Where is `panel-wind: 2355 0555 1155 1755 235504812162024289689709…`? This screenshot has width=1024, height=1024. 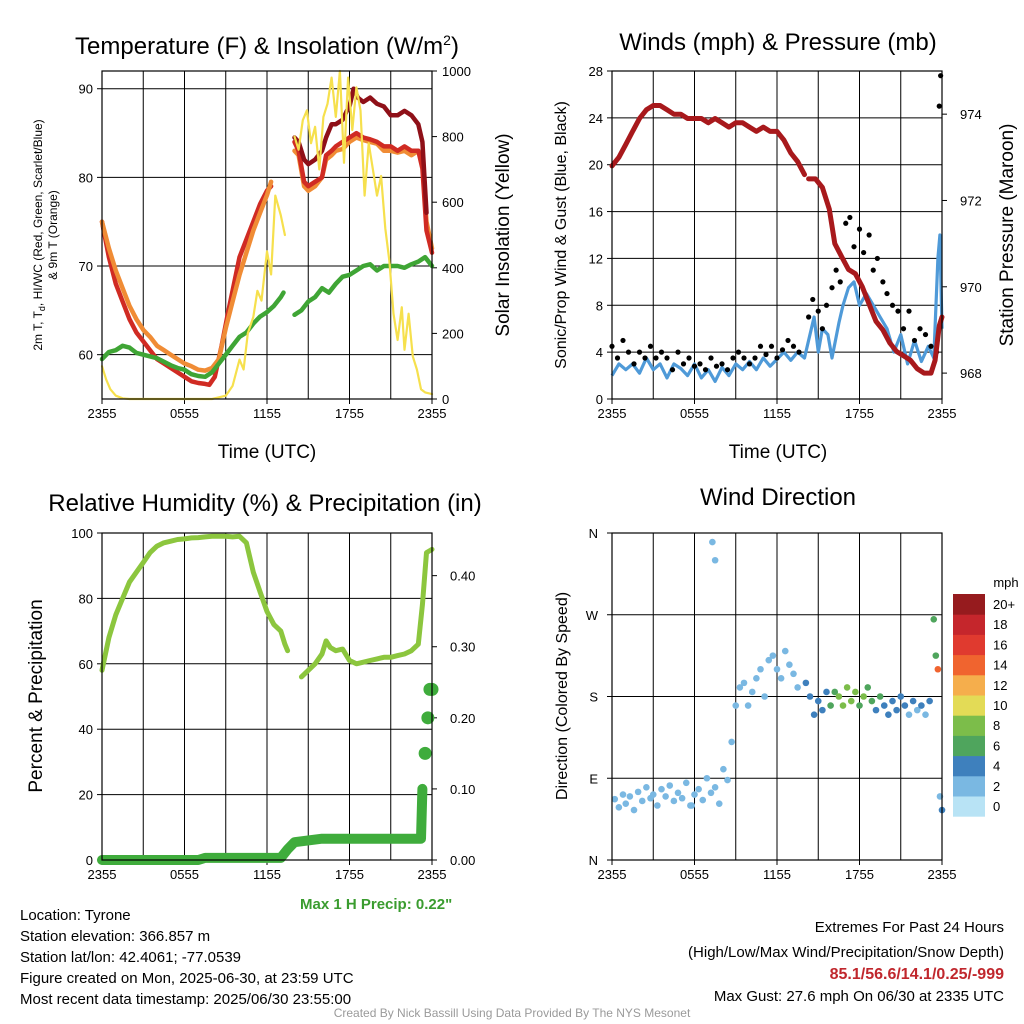 panel-wind: 2355 0555 1155 1755 235504812162024289689709… is located at coordinates (785, 242).